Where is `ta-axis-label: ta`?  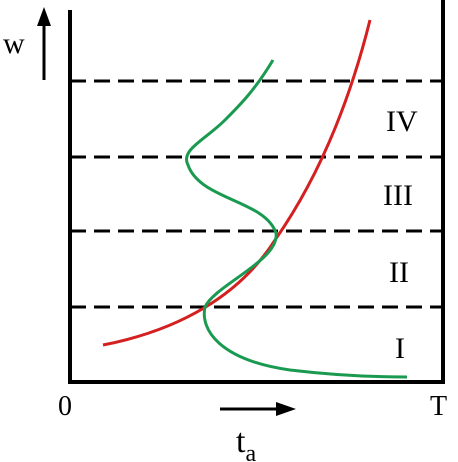
ta-axis-label: ta is located at coordinates (246, 442).